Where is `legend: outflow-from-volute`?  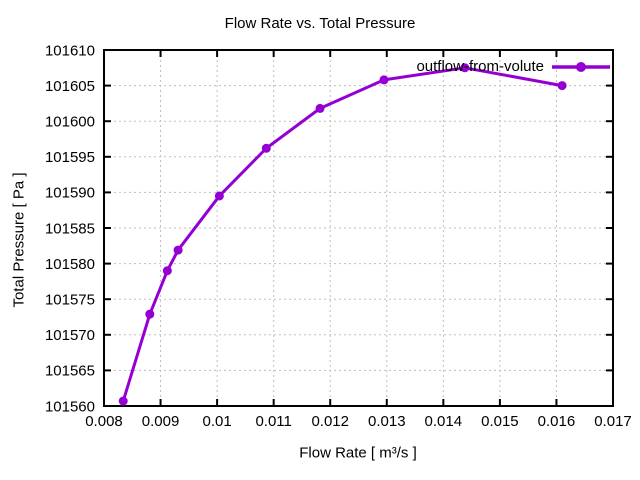 legend: outflow-from-volute is located at coordinates (513, 66).